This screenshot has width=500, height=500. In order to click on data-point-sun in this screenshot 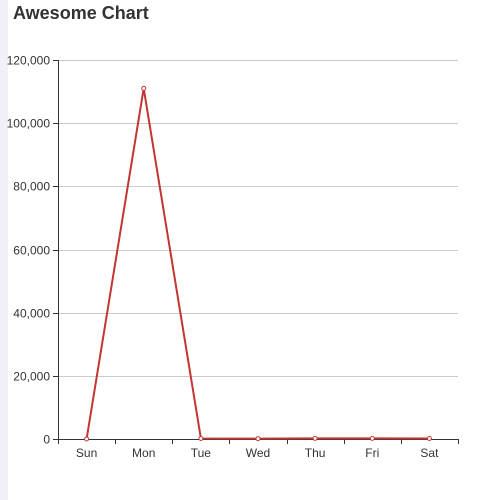, I will do `click(87, 439)`.